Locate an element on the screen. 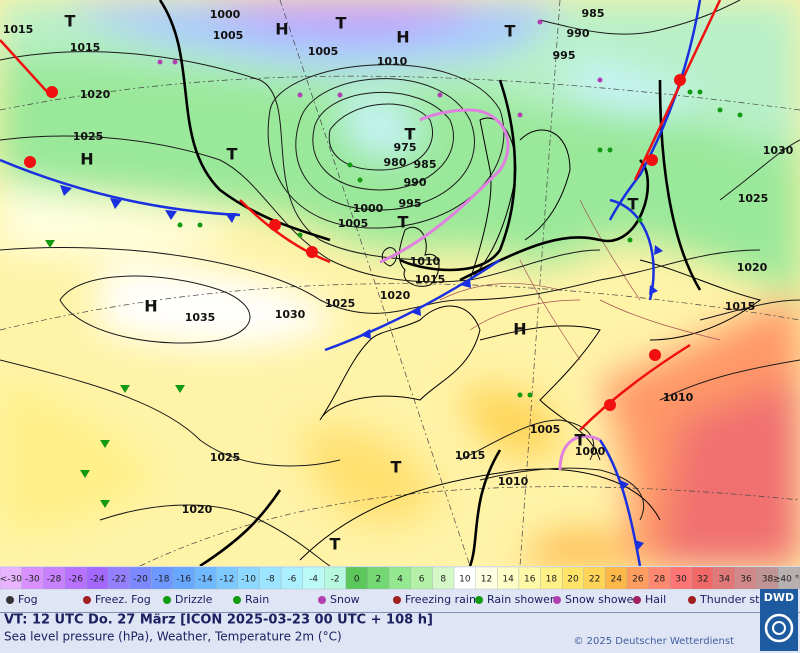 The width and height of the screenshot is (800, 653). scale-label: -24 is located at coordinates (97, 580).